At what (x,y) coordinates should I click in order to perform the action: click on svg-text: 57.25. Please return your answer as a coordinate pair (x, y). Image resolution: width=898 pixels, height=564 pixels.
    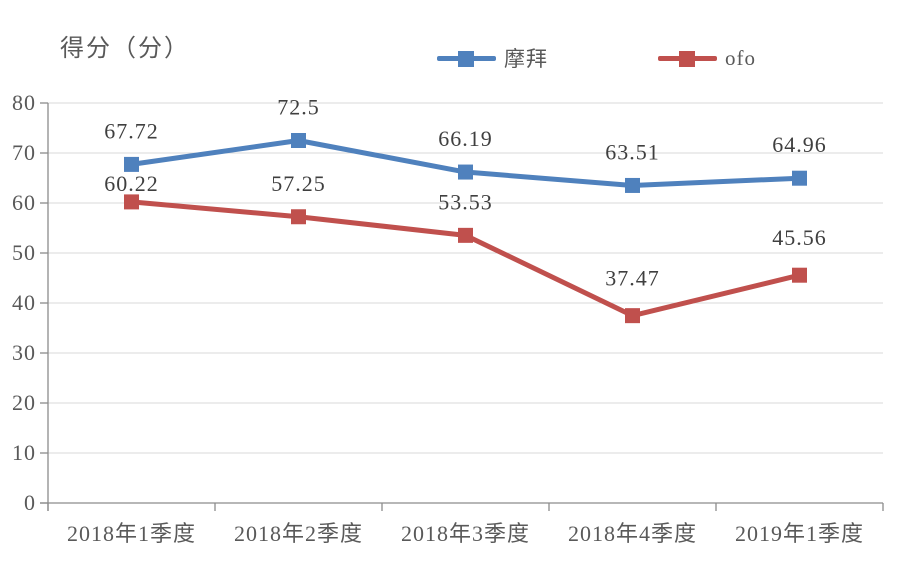
    Looking at the image, I should click on (298, 183).